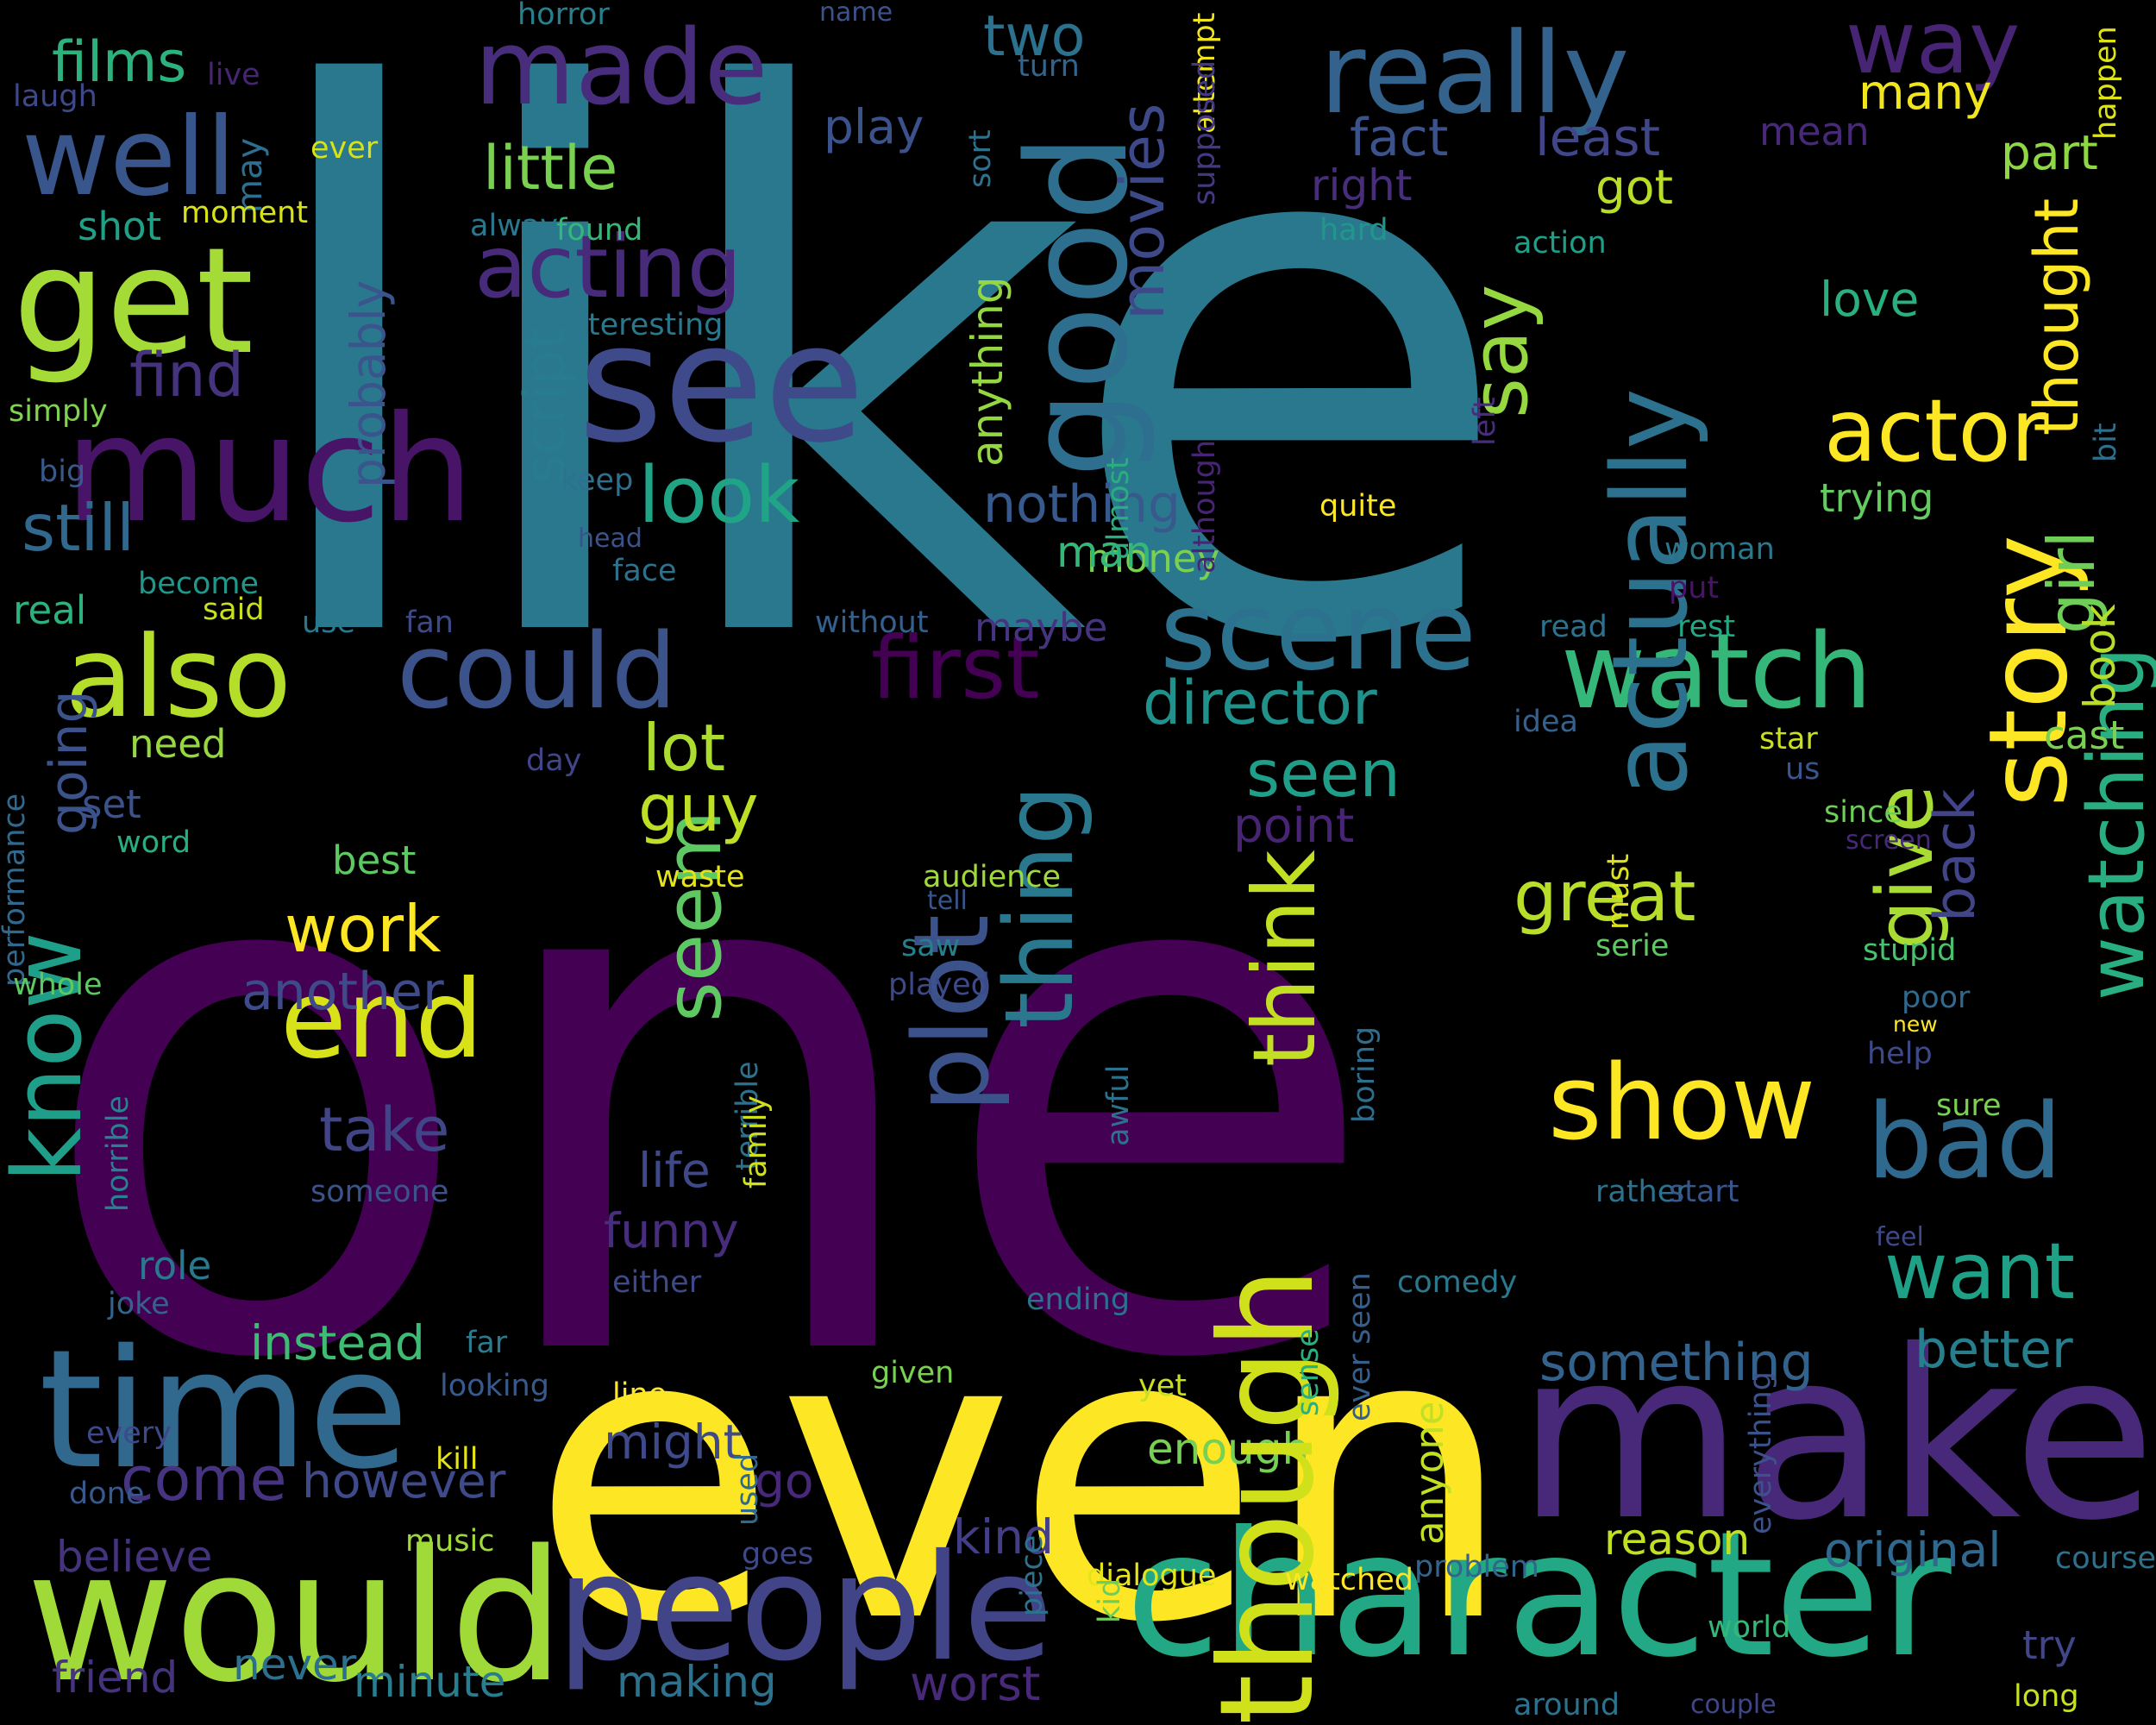 Image resolution: width=2156 pixels, height=1725 pixels. Describe the element at coordinates (1284, 959) in the screenshot. I see `cloud-word-think: think` at that location.